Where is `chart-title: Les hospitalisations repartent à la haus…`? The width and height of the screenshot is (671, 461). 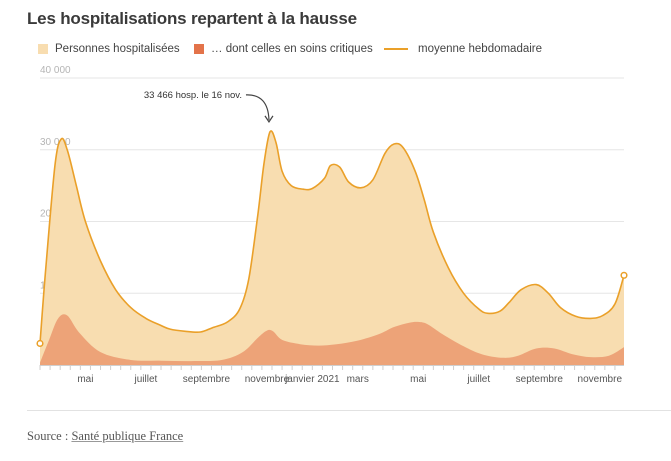 chart-title: Les hospitalisations repartent à la haus… is located at coordinates (192, 18).